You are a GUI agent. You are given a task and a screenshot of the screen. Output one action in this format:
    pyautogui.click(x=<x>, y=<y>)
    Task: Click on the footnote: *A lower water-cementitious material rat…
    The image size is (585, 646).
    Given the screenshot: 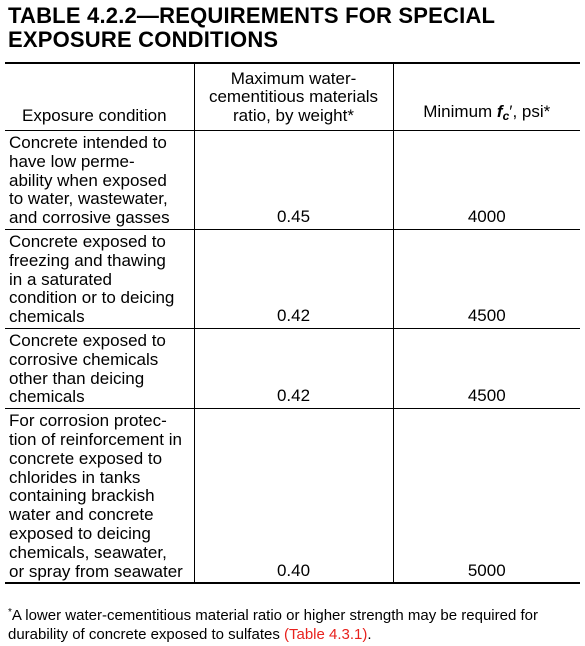 What is the action you would take?
    pyautogui.click(x=294, y=623)
    